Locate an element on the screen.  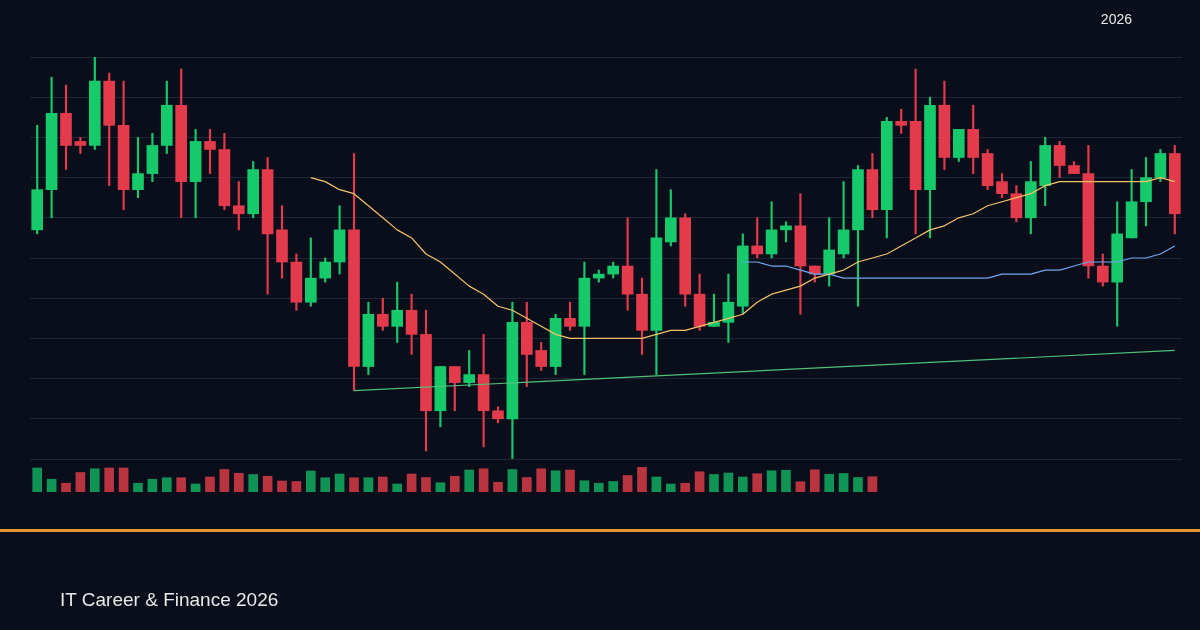
text: IT Career & Finance 2026 is located at coordinates (169, 600).